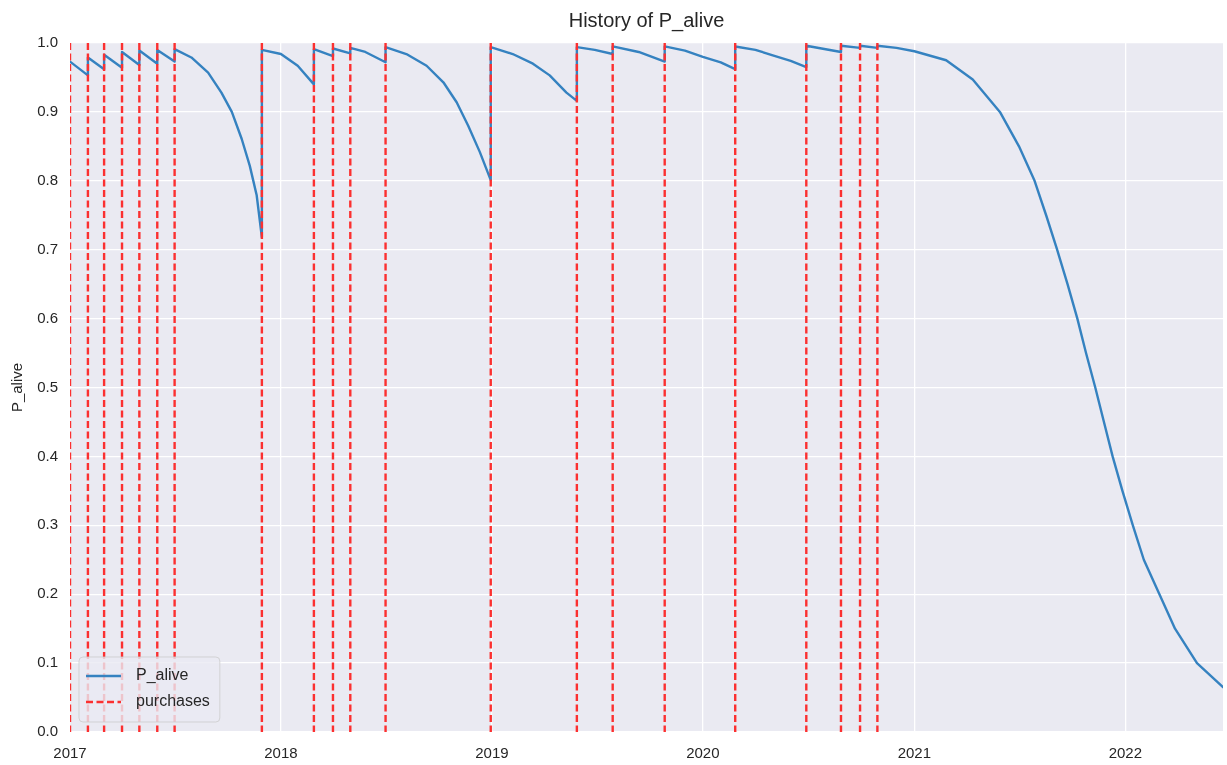  What do you see at coordinates (47, 179) in the screenshot?
I see `y-tick-label: 0.8` at bounding box center [47, 179].